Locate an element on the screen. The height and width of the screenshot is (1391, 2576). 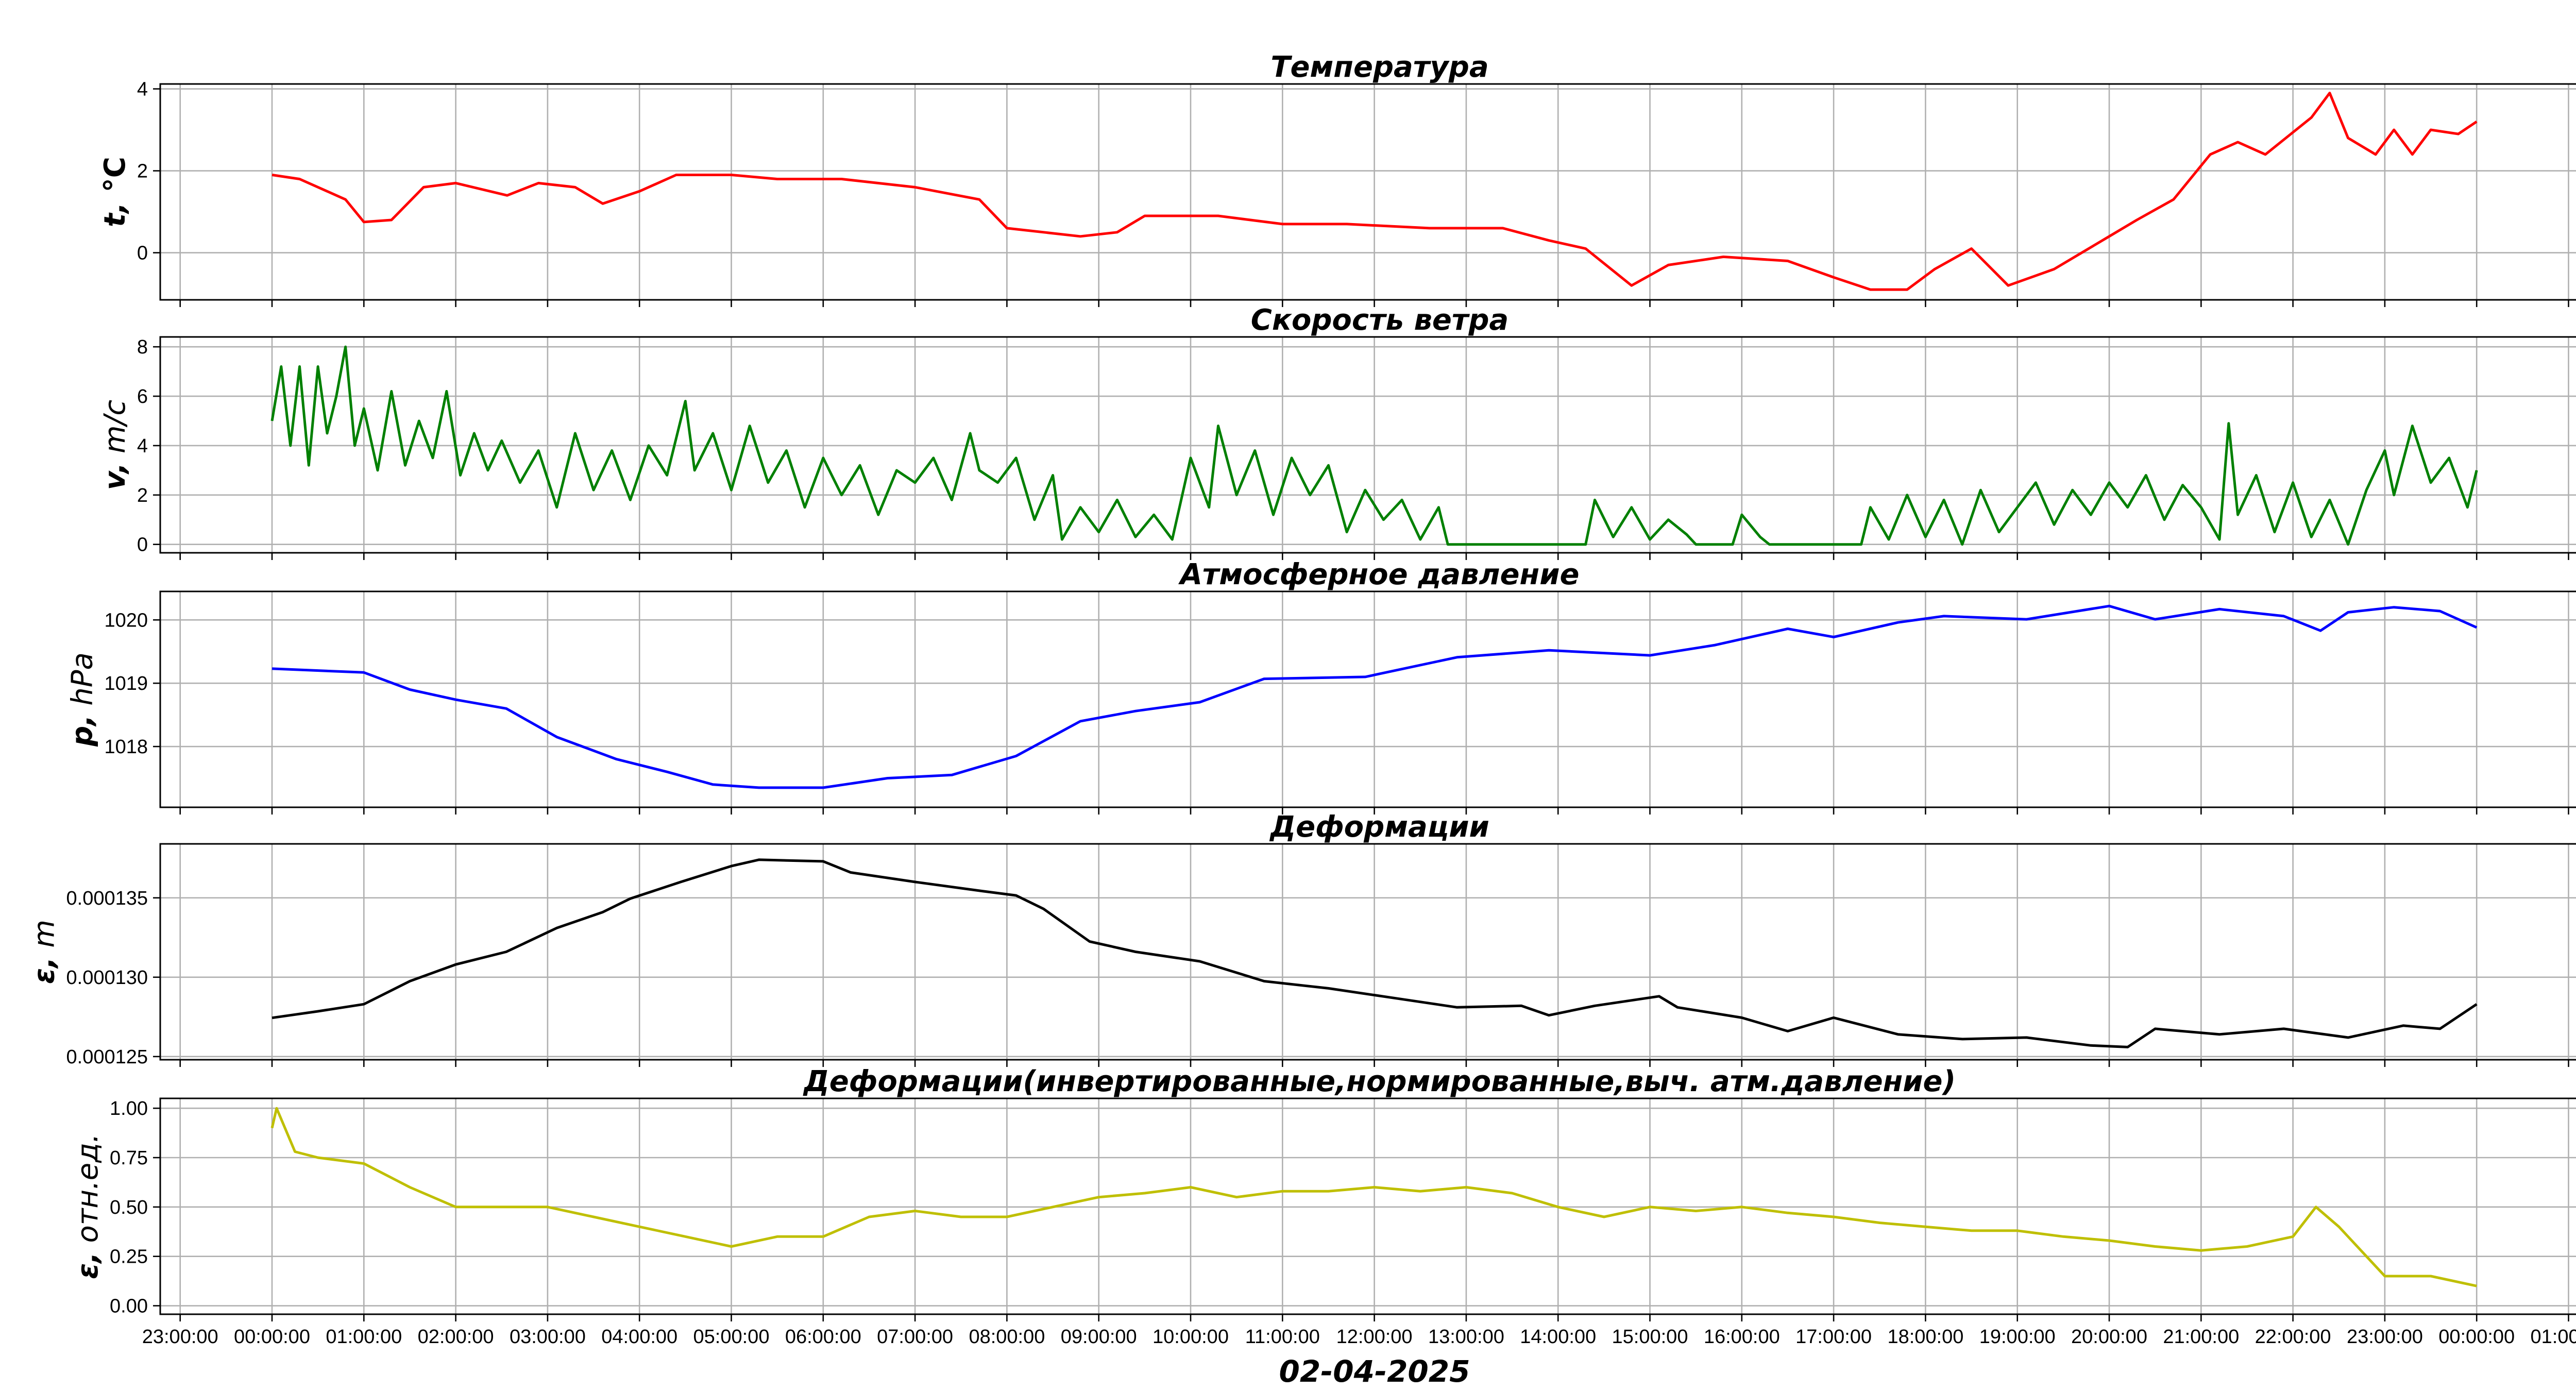
x-tick-label: 12:00:00 is located at coordinates (1375, 1337).